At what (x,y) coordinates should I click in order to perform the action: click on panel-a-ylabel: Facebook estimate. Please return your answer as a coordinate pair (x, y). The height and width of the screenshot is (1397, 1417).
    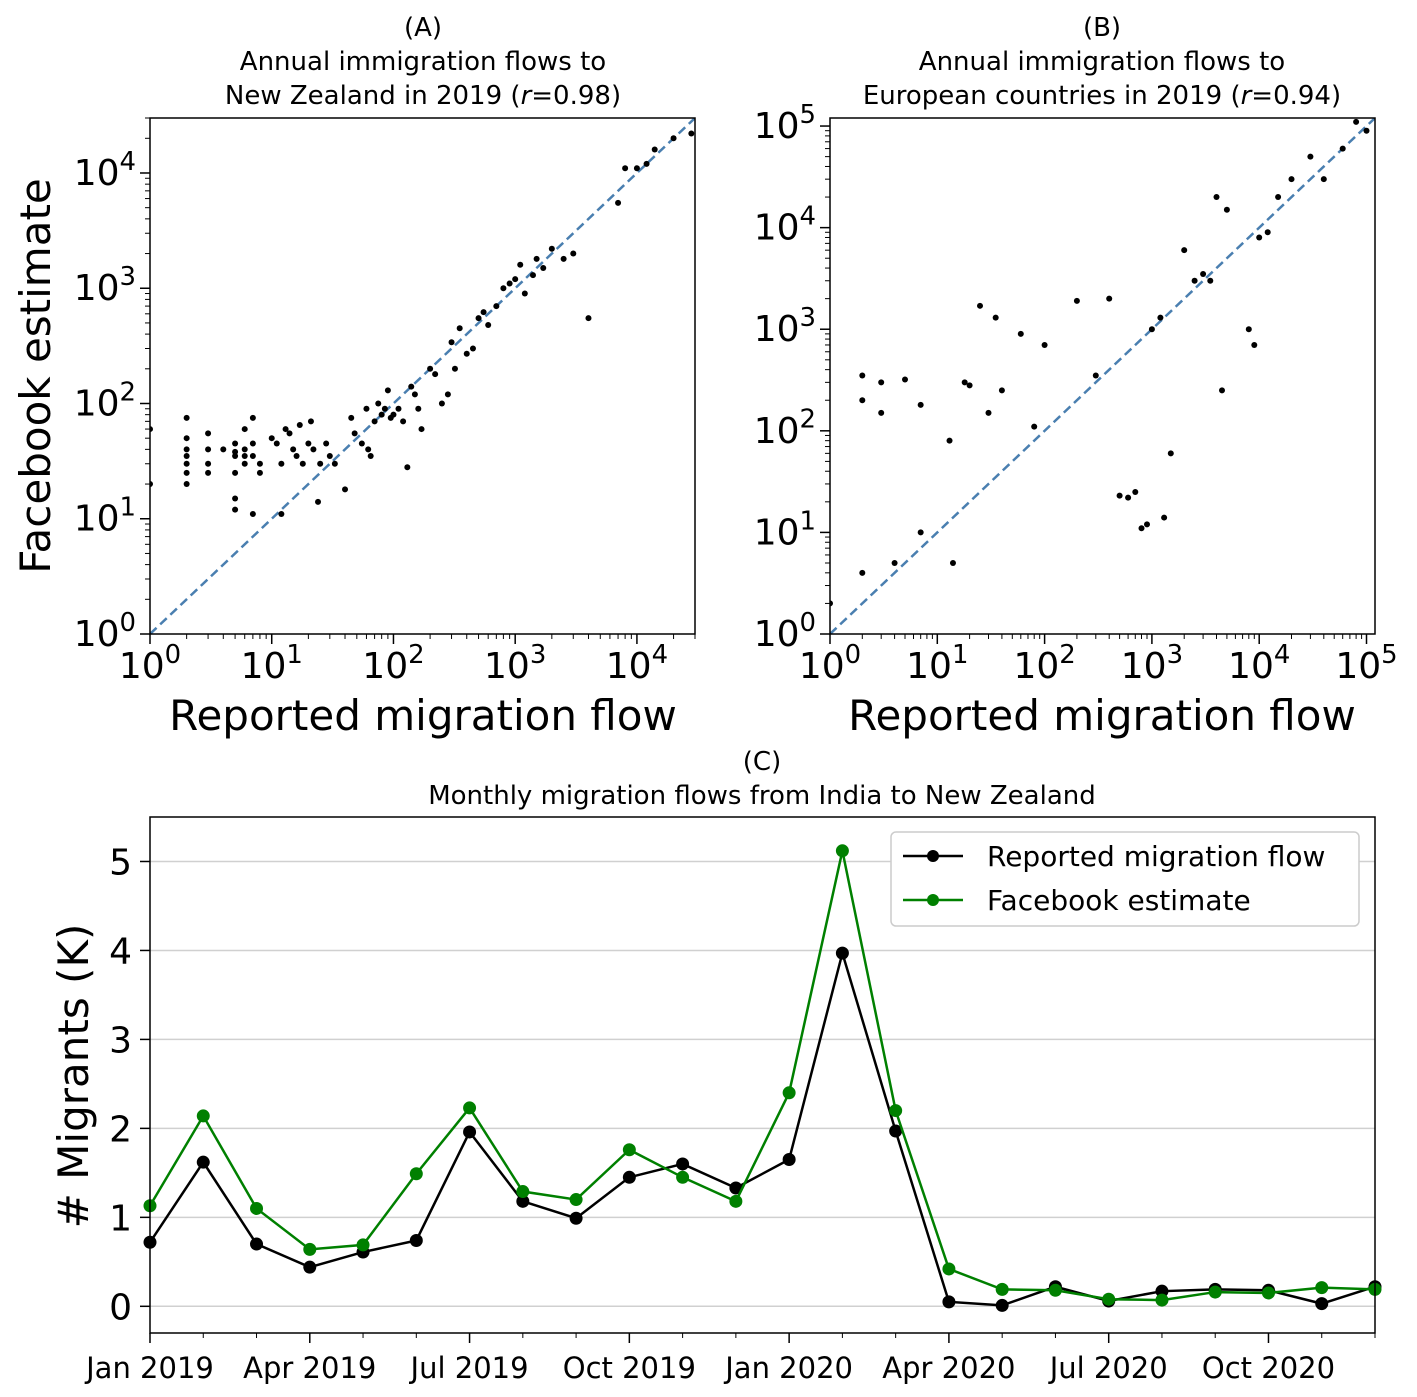
    Looking at the image, I should click on (35, 376).